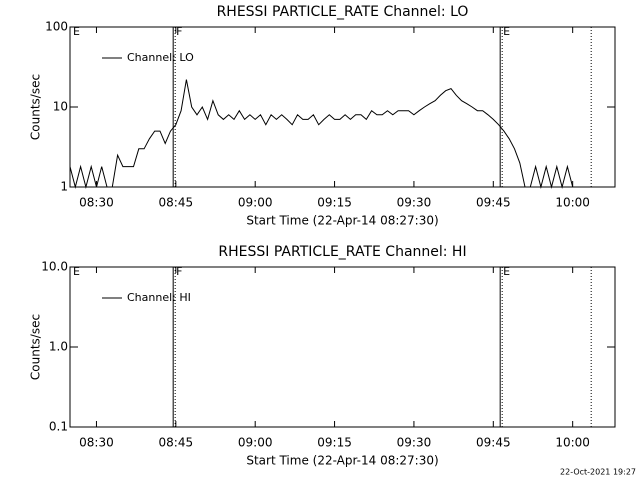 The image size is (640, 480). I want to click on y-tick-label: 10, so click(60, 107).